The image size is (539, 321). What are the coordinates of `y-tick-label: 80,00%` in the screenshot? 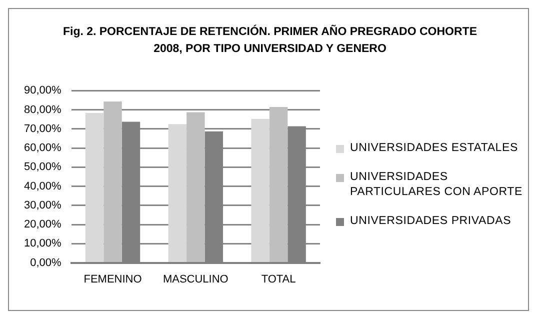 It's located at (43, 110).